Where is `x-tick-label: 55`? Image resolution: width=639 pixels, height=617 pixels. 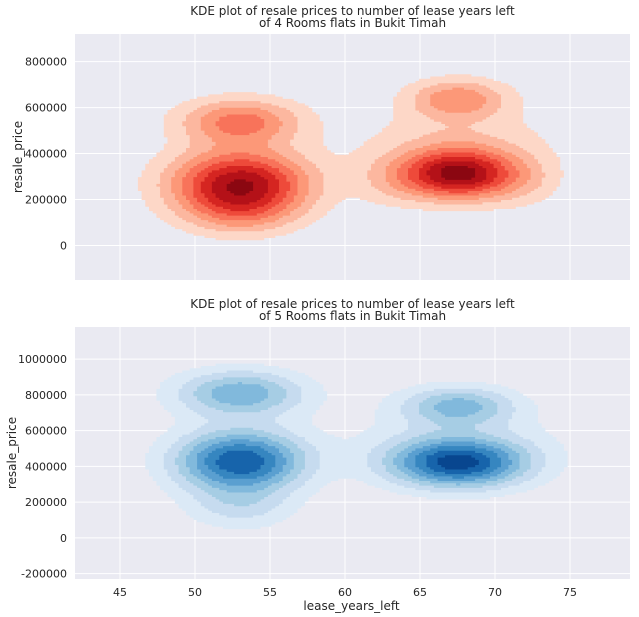
x-tick-label: 55 is located at coordinates (270, 592).